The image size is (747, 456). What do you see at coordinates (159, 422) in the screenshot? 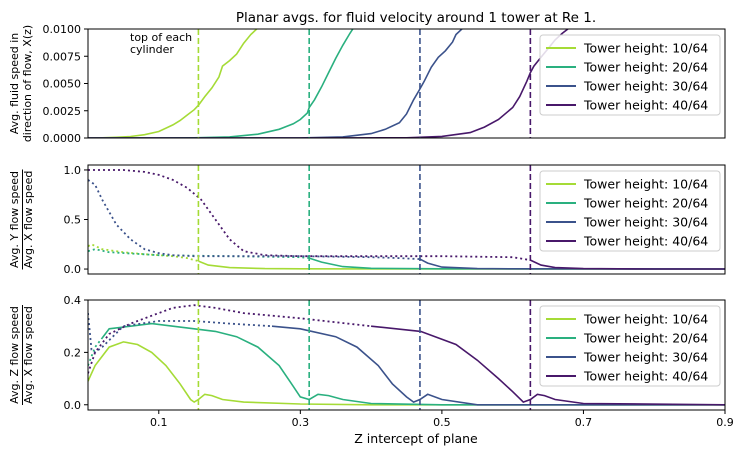
I see `x-tick-label: 0.1` at bounding box center [159, 422].